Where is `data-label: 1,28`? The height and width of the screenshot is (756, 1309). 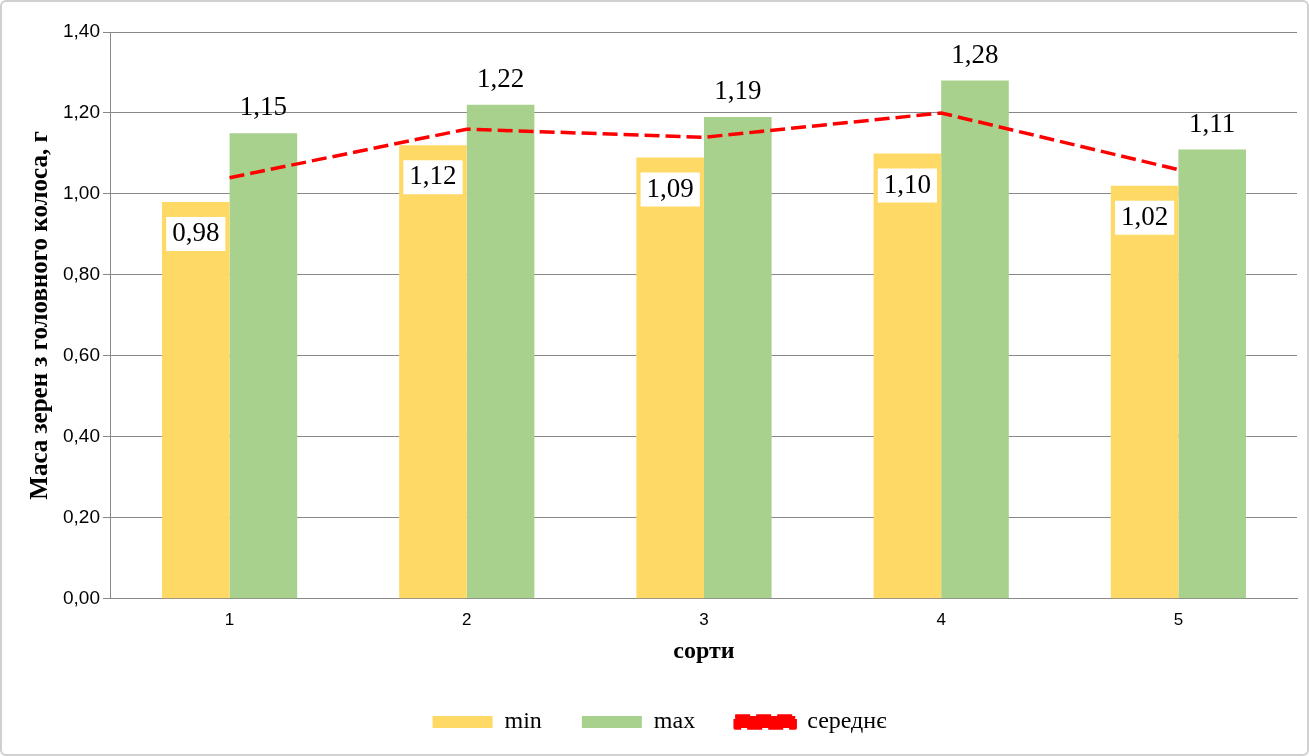 data-label: 1,28 is located at coordinates (975, 53).